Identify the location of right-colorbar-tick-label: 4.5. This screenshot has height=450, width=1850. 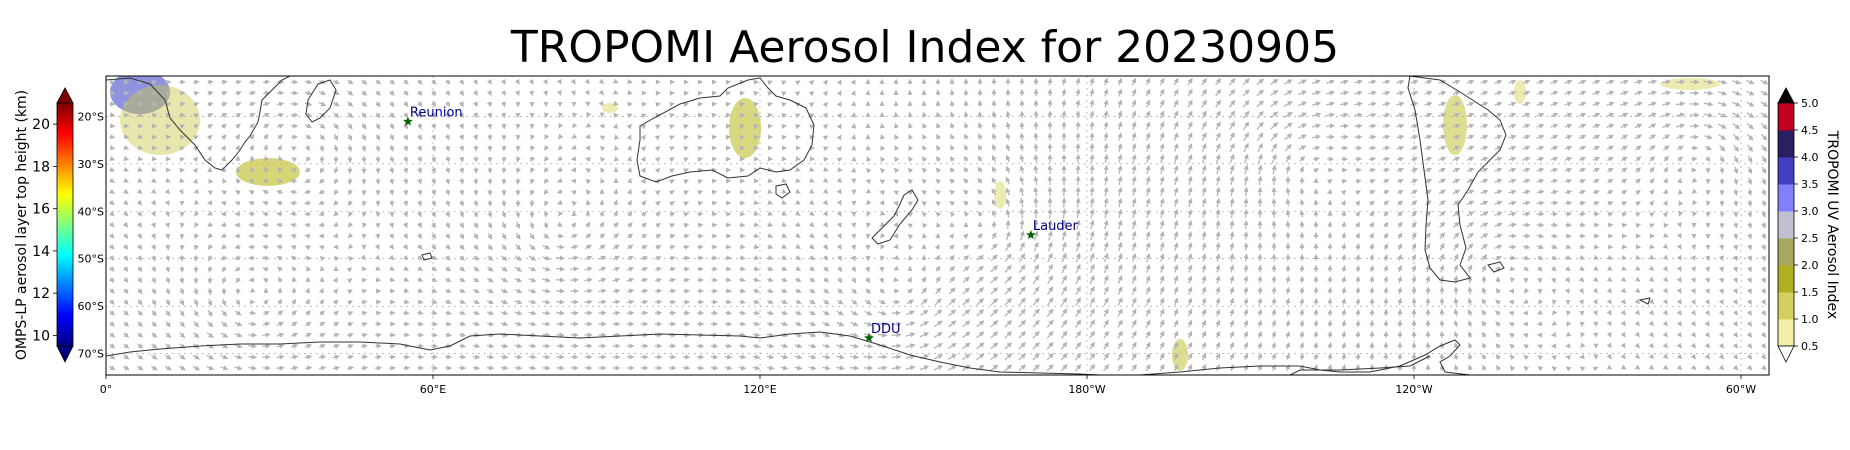
(1810, 130).